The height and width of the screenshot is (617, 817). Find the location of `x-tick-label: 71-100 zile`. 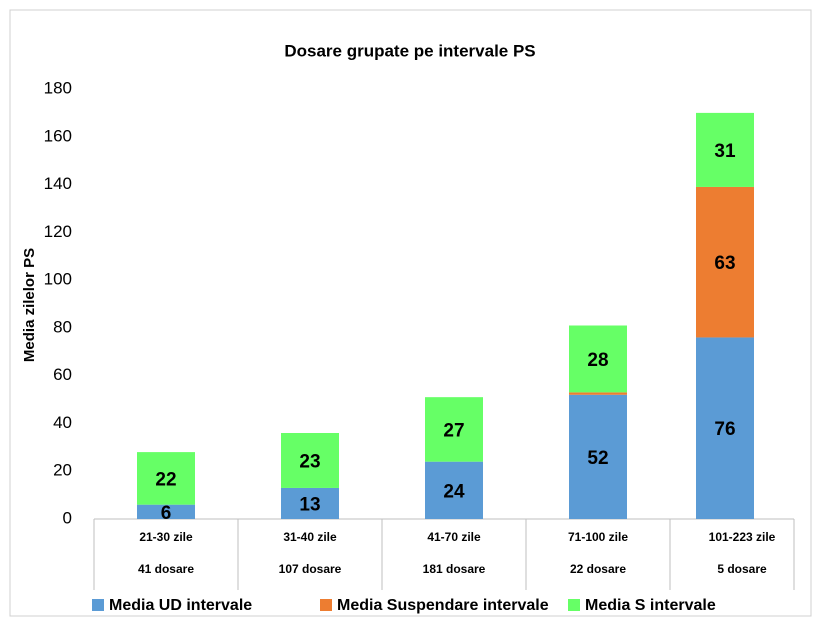

x-tick-label: 71-100 zile is located at coordinates (598, 537).